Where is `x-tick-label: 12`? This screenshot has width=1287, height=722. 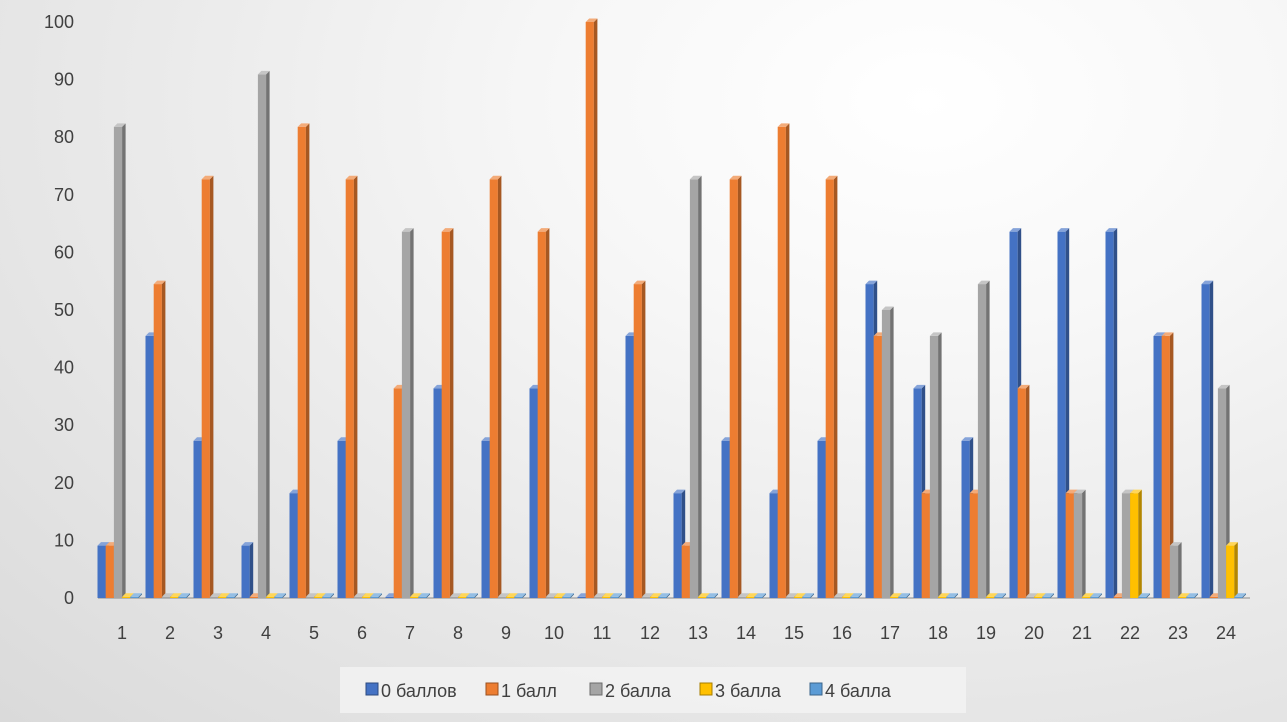 x-tick-label: 12 is located at coordinates (650, 633).